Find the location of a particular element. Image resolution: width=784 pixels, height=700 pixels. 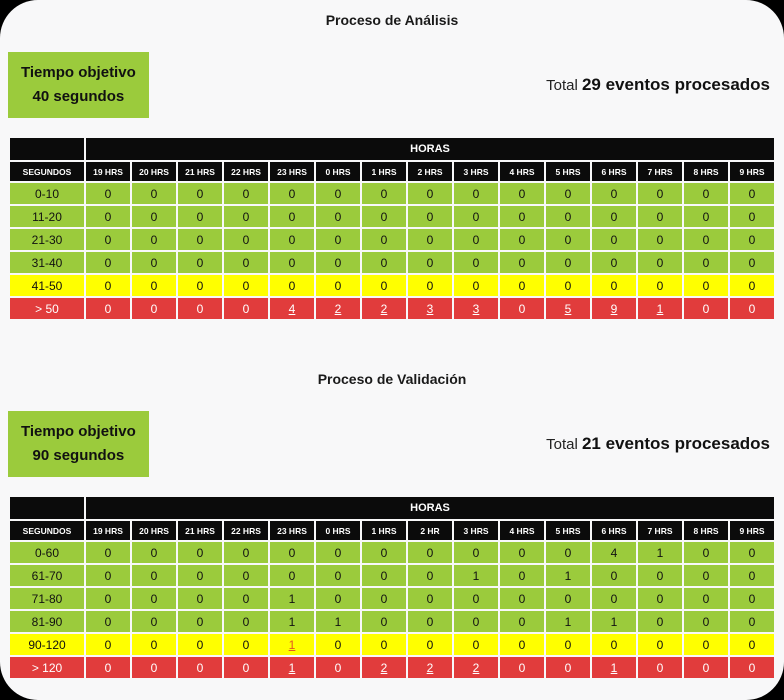

table-row: 0-60 0 0 0 0 0 0 0 0 0 0 0 4 1 0 0 is located at coordinates (392, 552).